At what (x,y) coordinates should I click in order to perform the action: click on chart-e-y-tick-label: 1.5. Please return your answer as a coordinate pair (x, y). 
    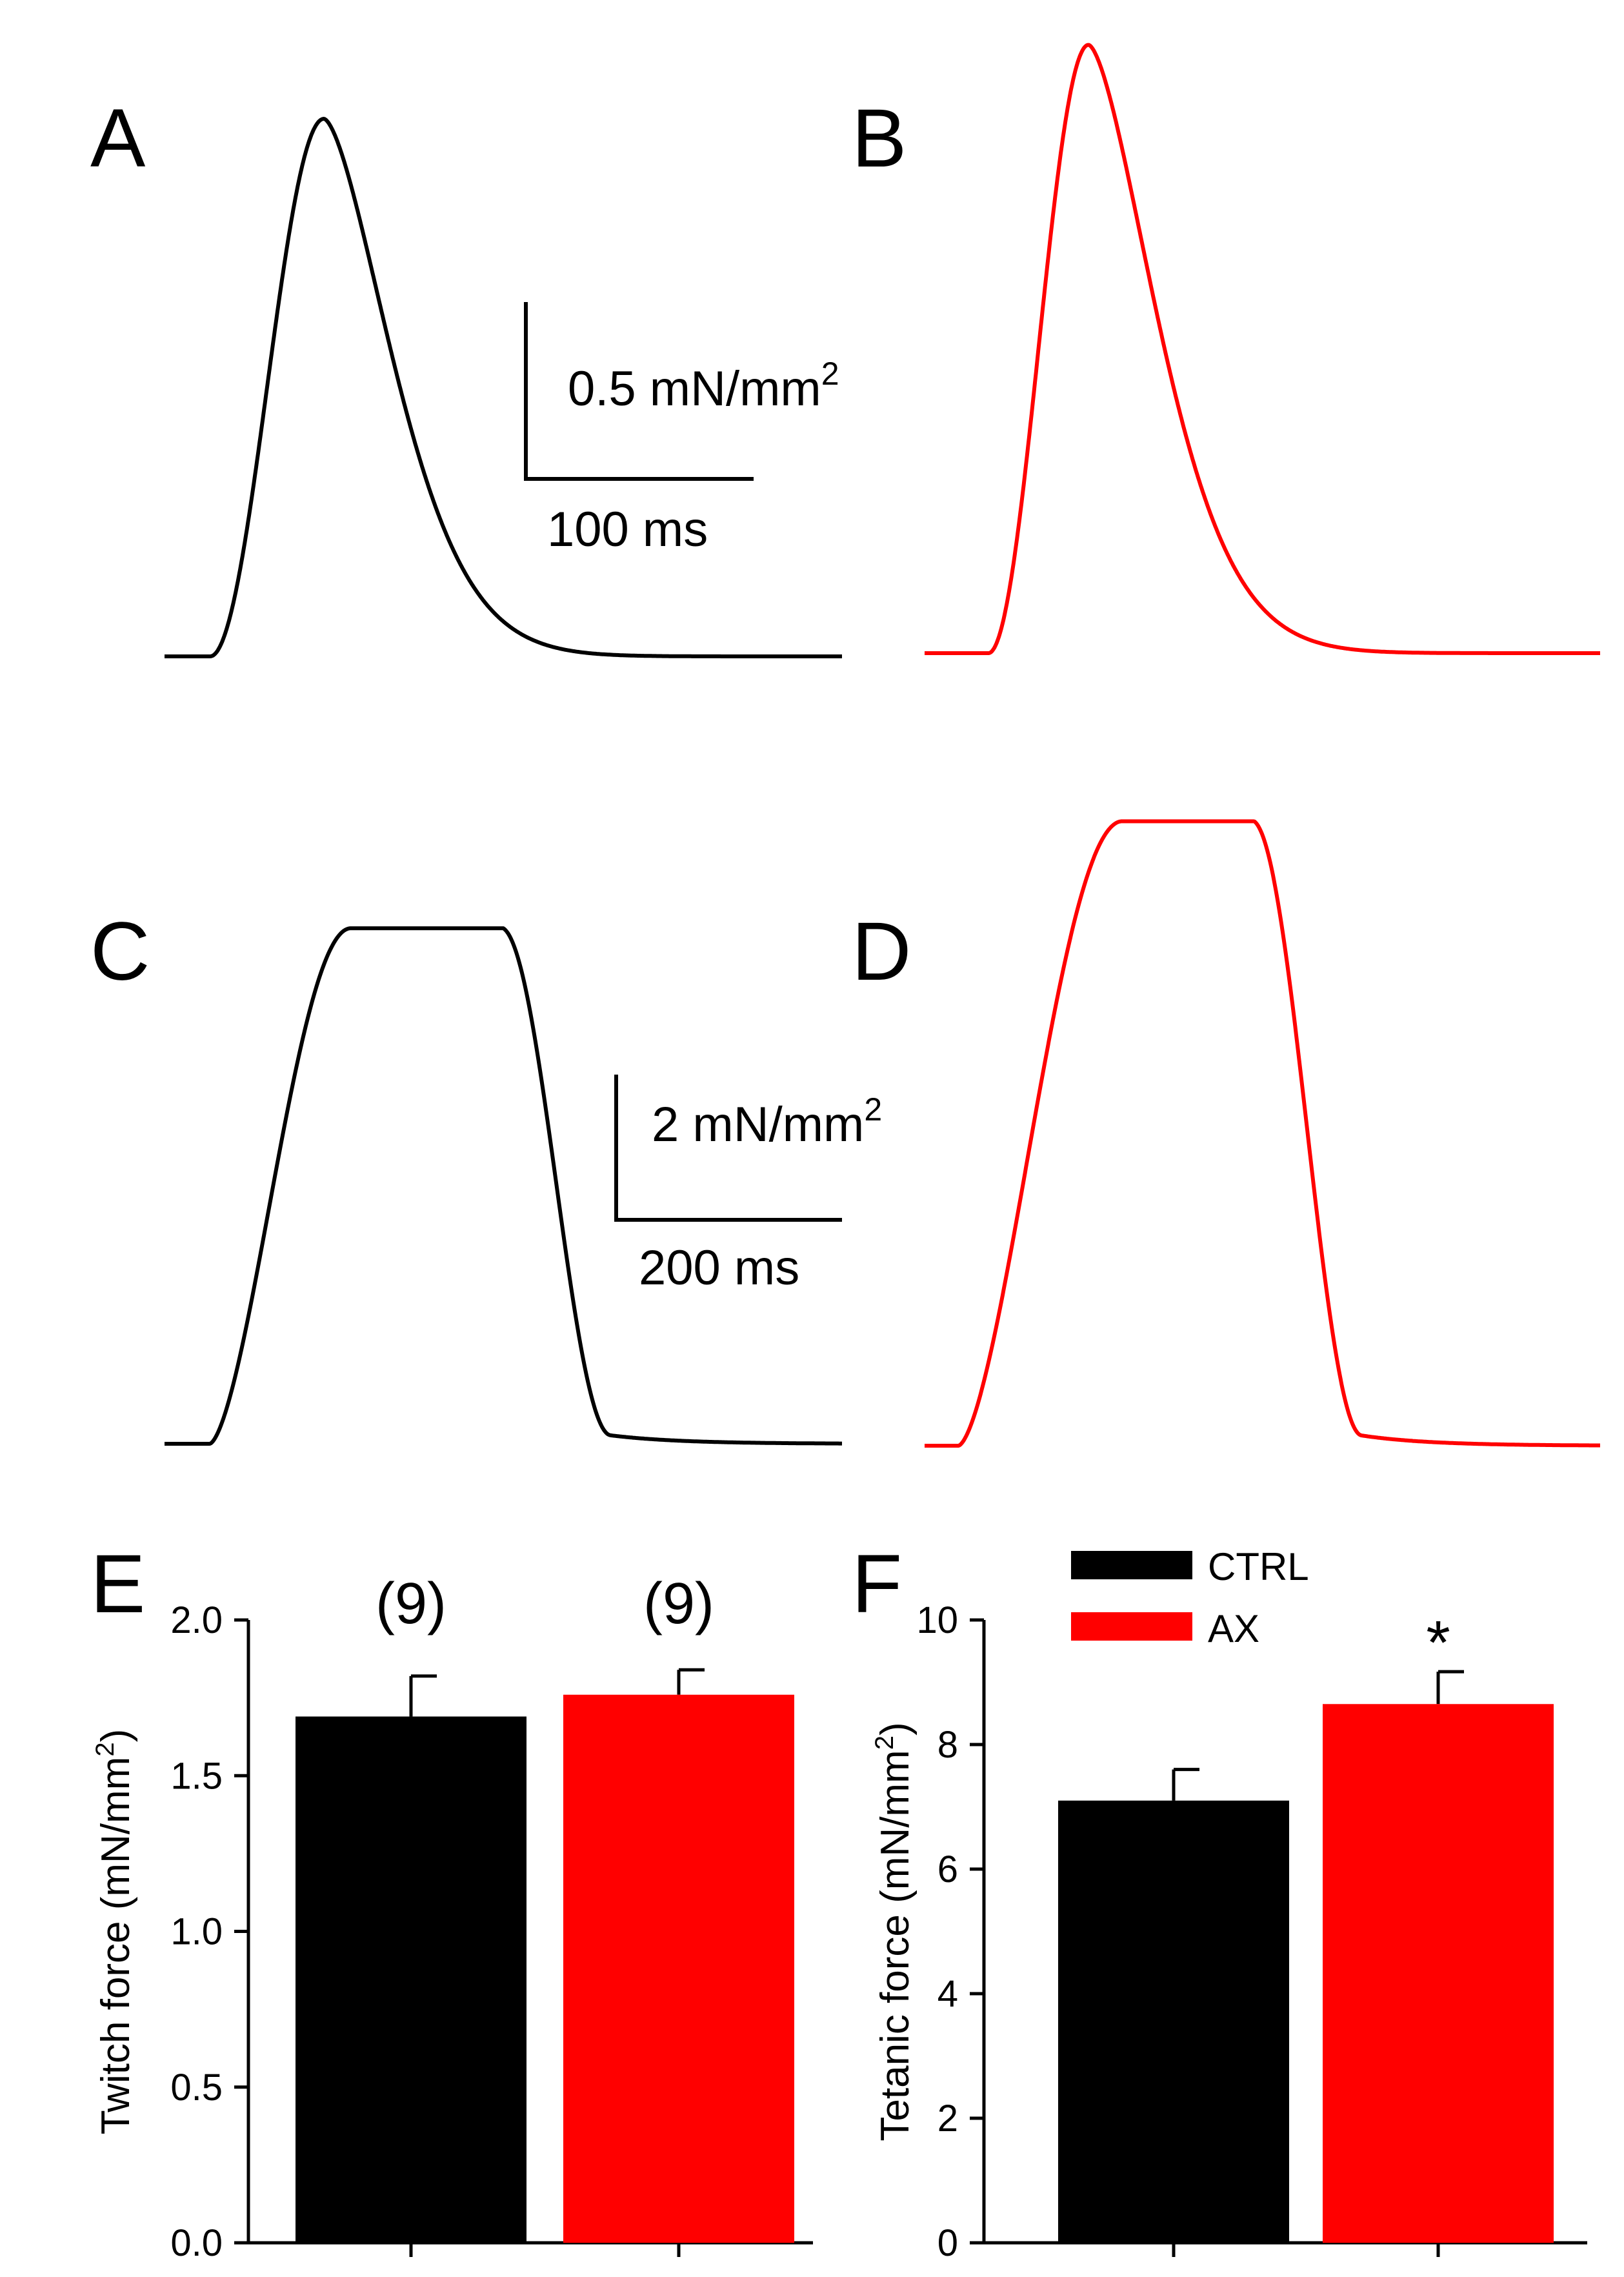
    Looking at the image, I should click on (196, 1776).